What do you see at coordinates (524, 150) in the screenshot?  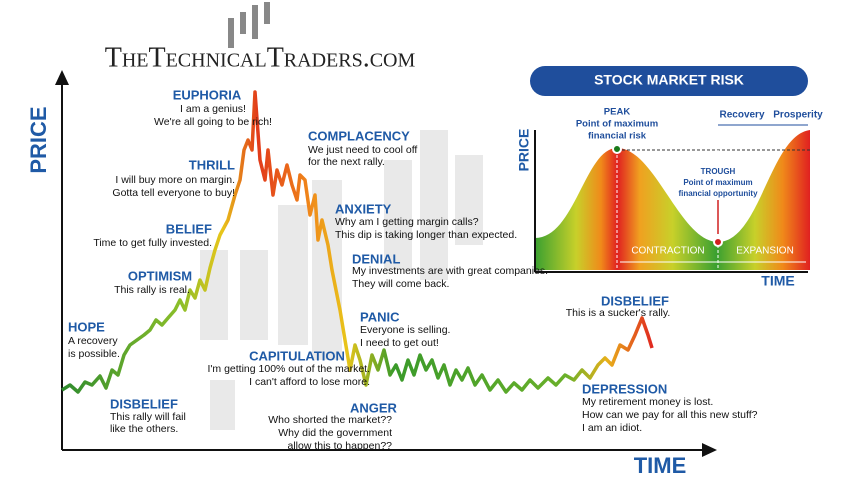 I see `inset-y-label: PRICE` at bounding box center [524, 150].